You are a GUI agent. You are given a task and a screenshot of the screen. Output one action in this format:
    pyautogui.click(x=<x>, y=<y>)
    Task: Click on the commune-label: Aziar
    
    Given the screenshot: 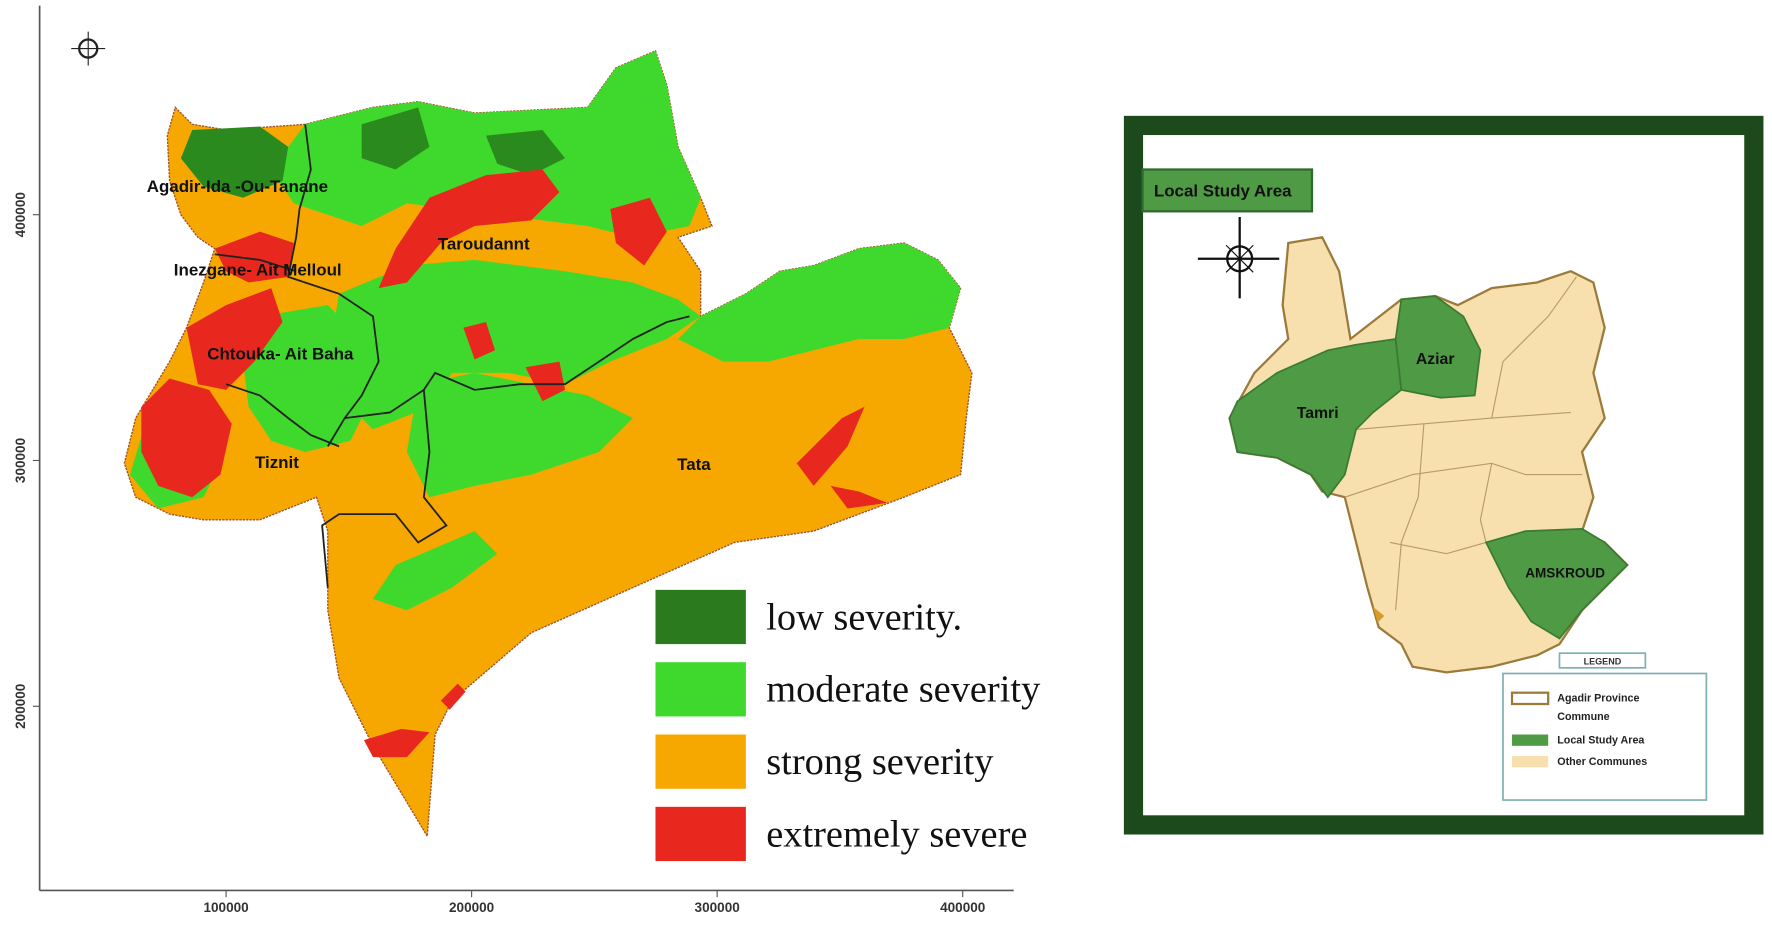 What is the action you would take?
    pyautogui.click(x=1435, y=359)
    